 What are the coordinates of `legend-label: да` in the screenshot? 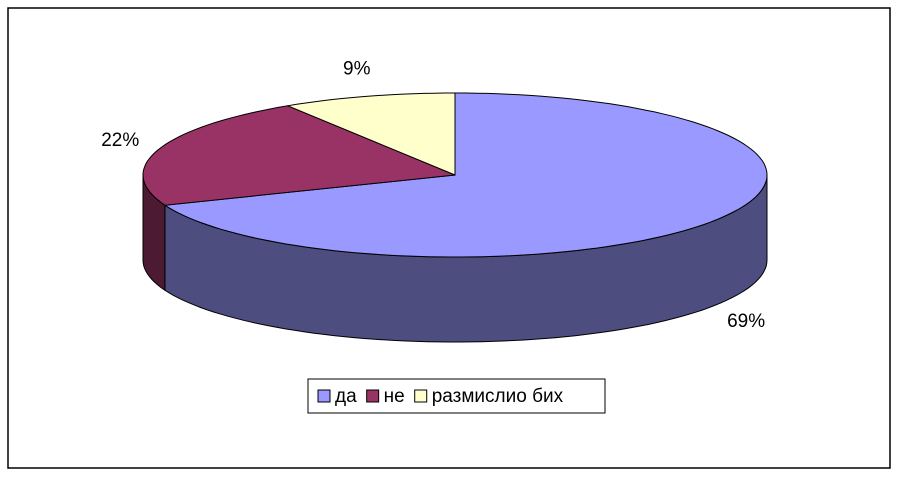 It's located at (346, 396).